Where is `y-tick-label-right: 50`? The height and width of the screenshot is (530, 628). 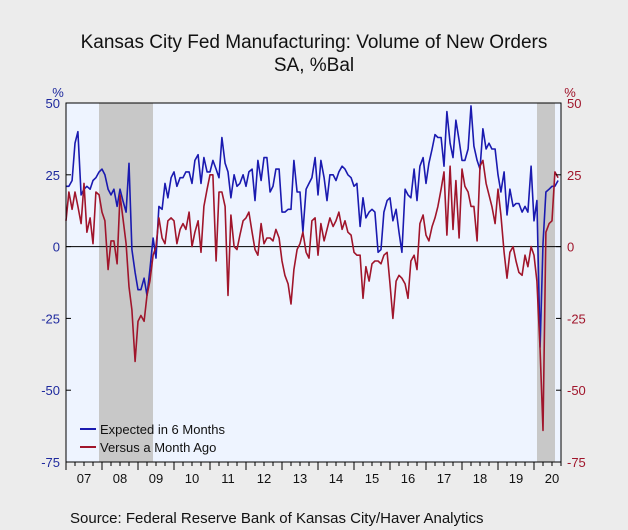 y-tick-label-right: 50 is located at coordinates (574, 103).